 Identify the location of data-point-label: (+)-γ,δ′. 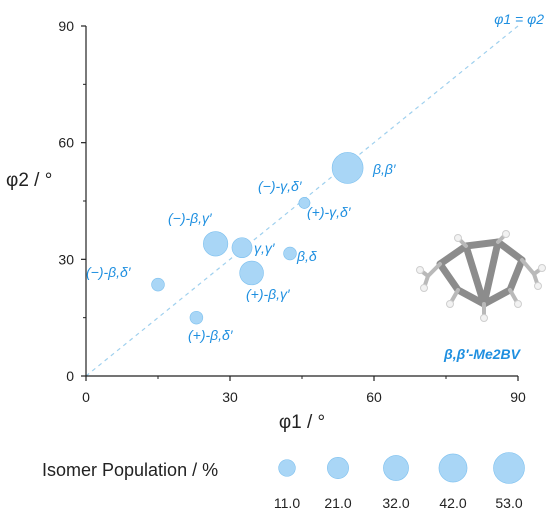
(329, 212).